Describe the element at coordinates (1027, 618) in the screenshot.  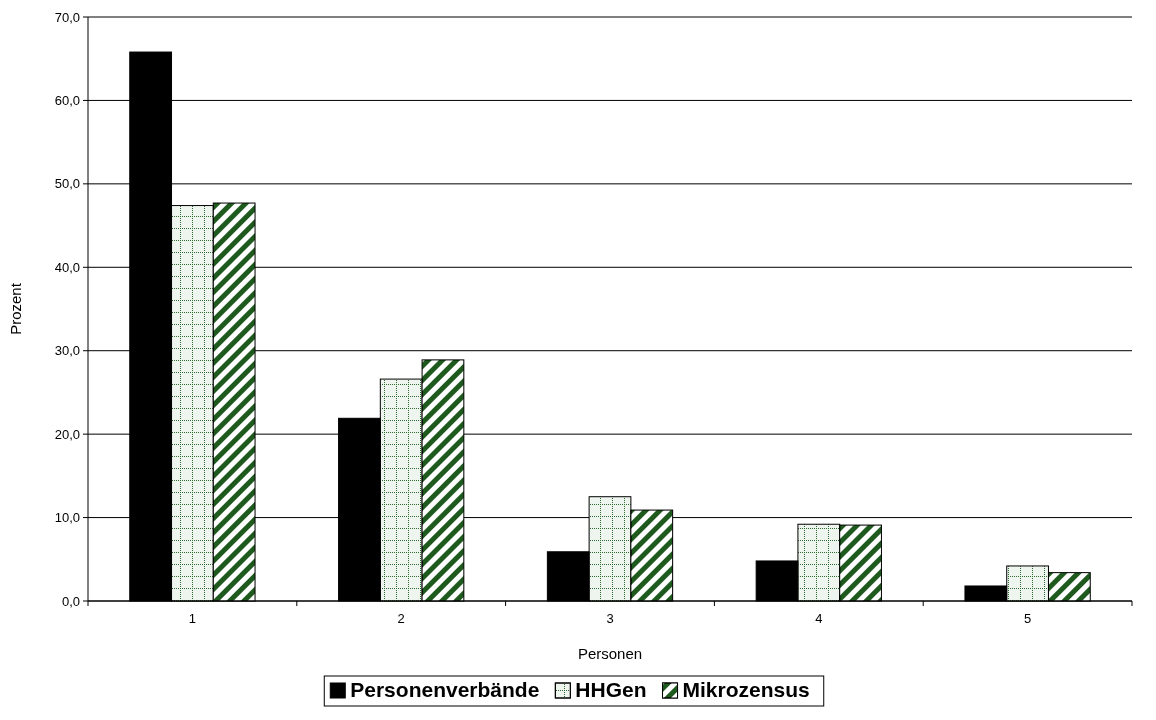
I see `x-tick-label: 5` at that location.